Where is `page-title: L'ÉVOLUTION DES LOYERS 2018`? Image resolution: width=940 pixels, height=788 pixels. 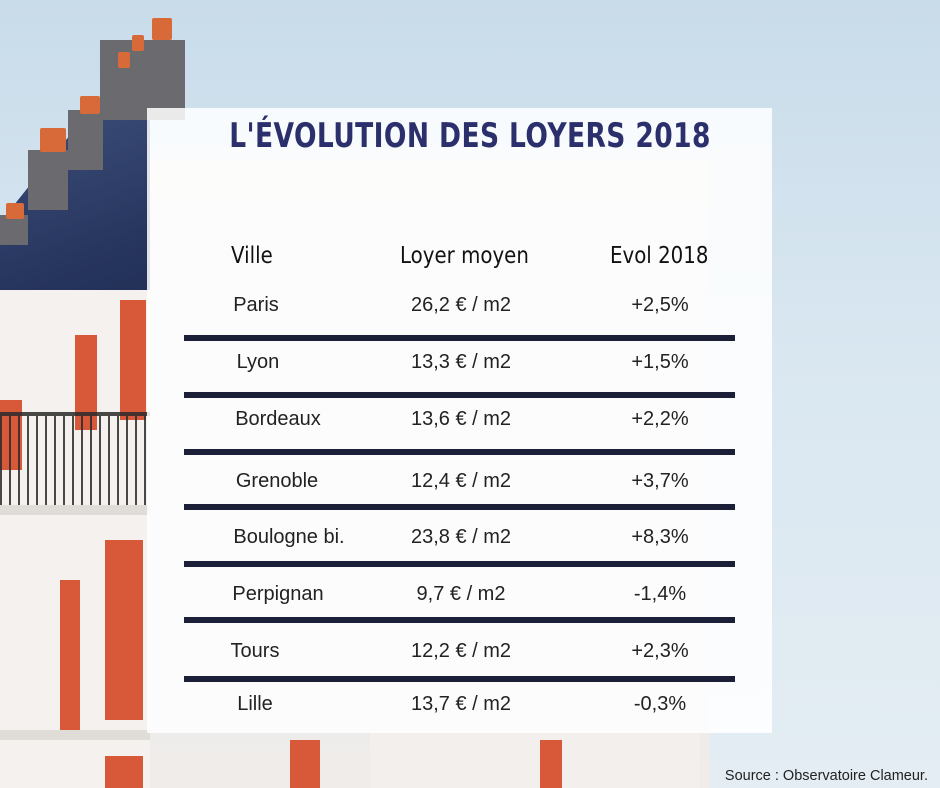
page-title: L'ÉVOLUTION DES LOYERS 2018 is located at coordinates (470, 136).